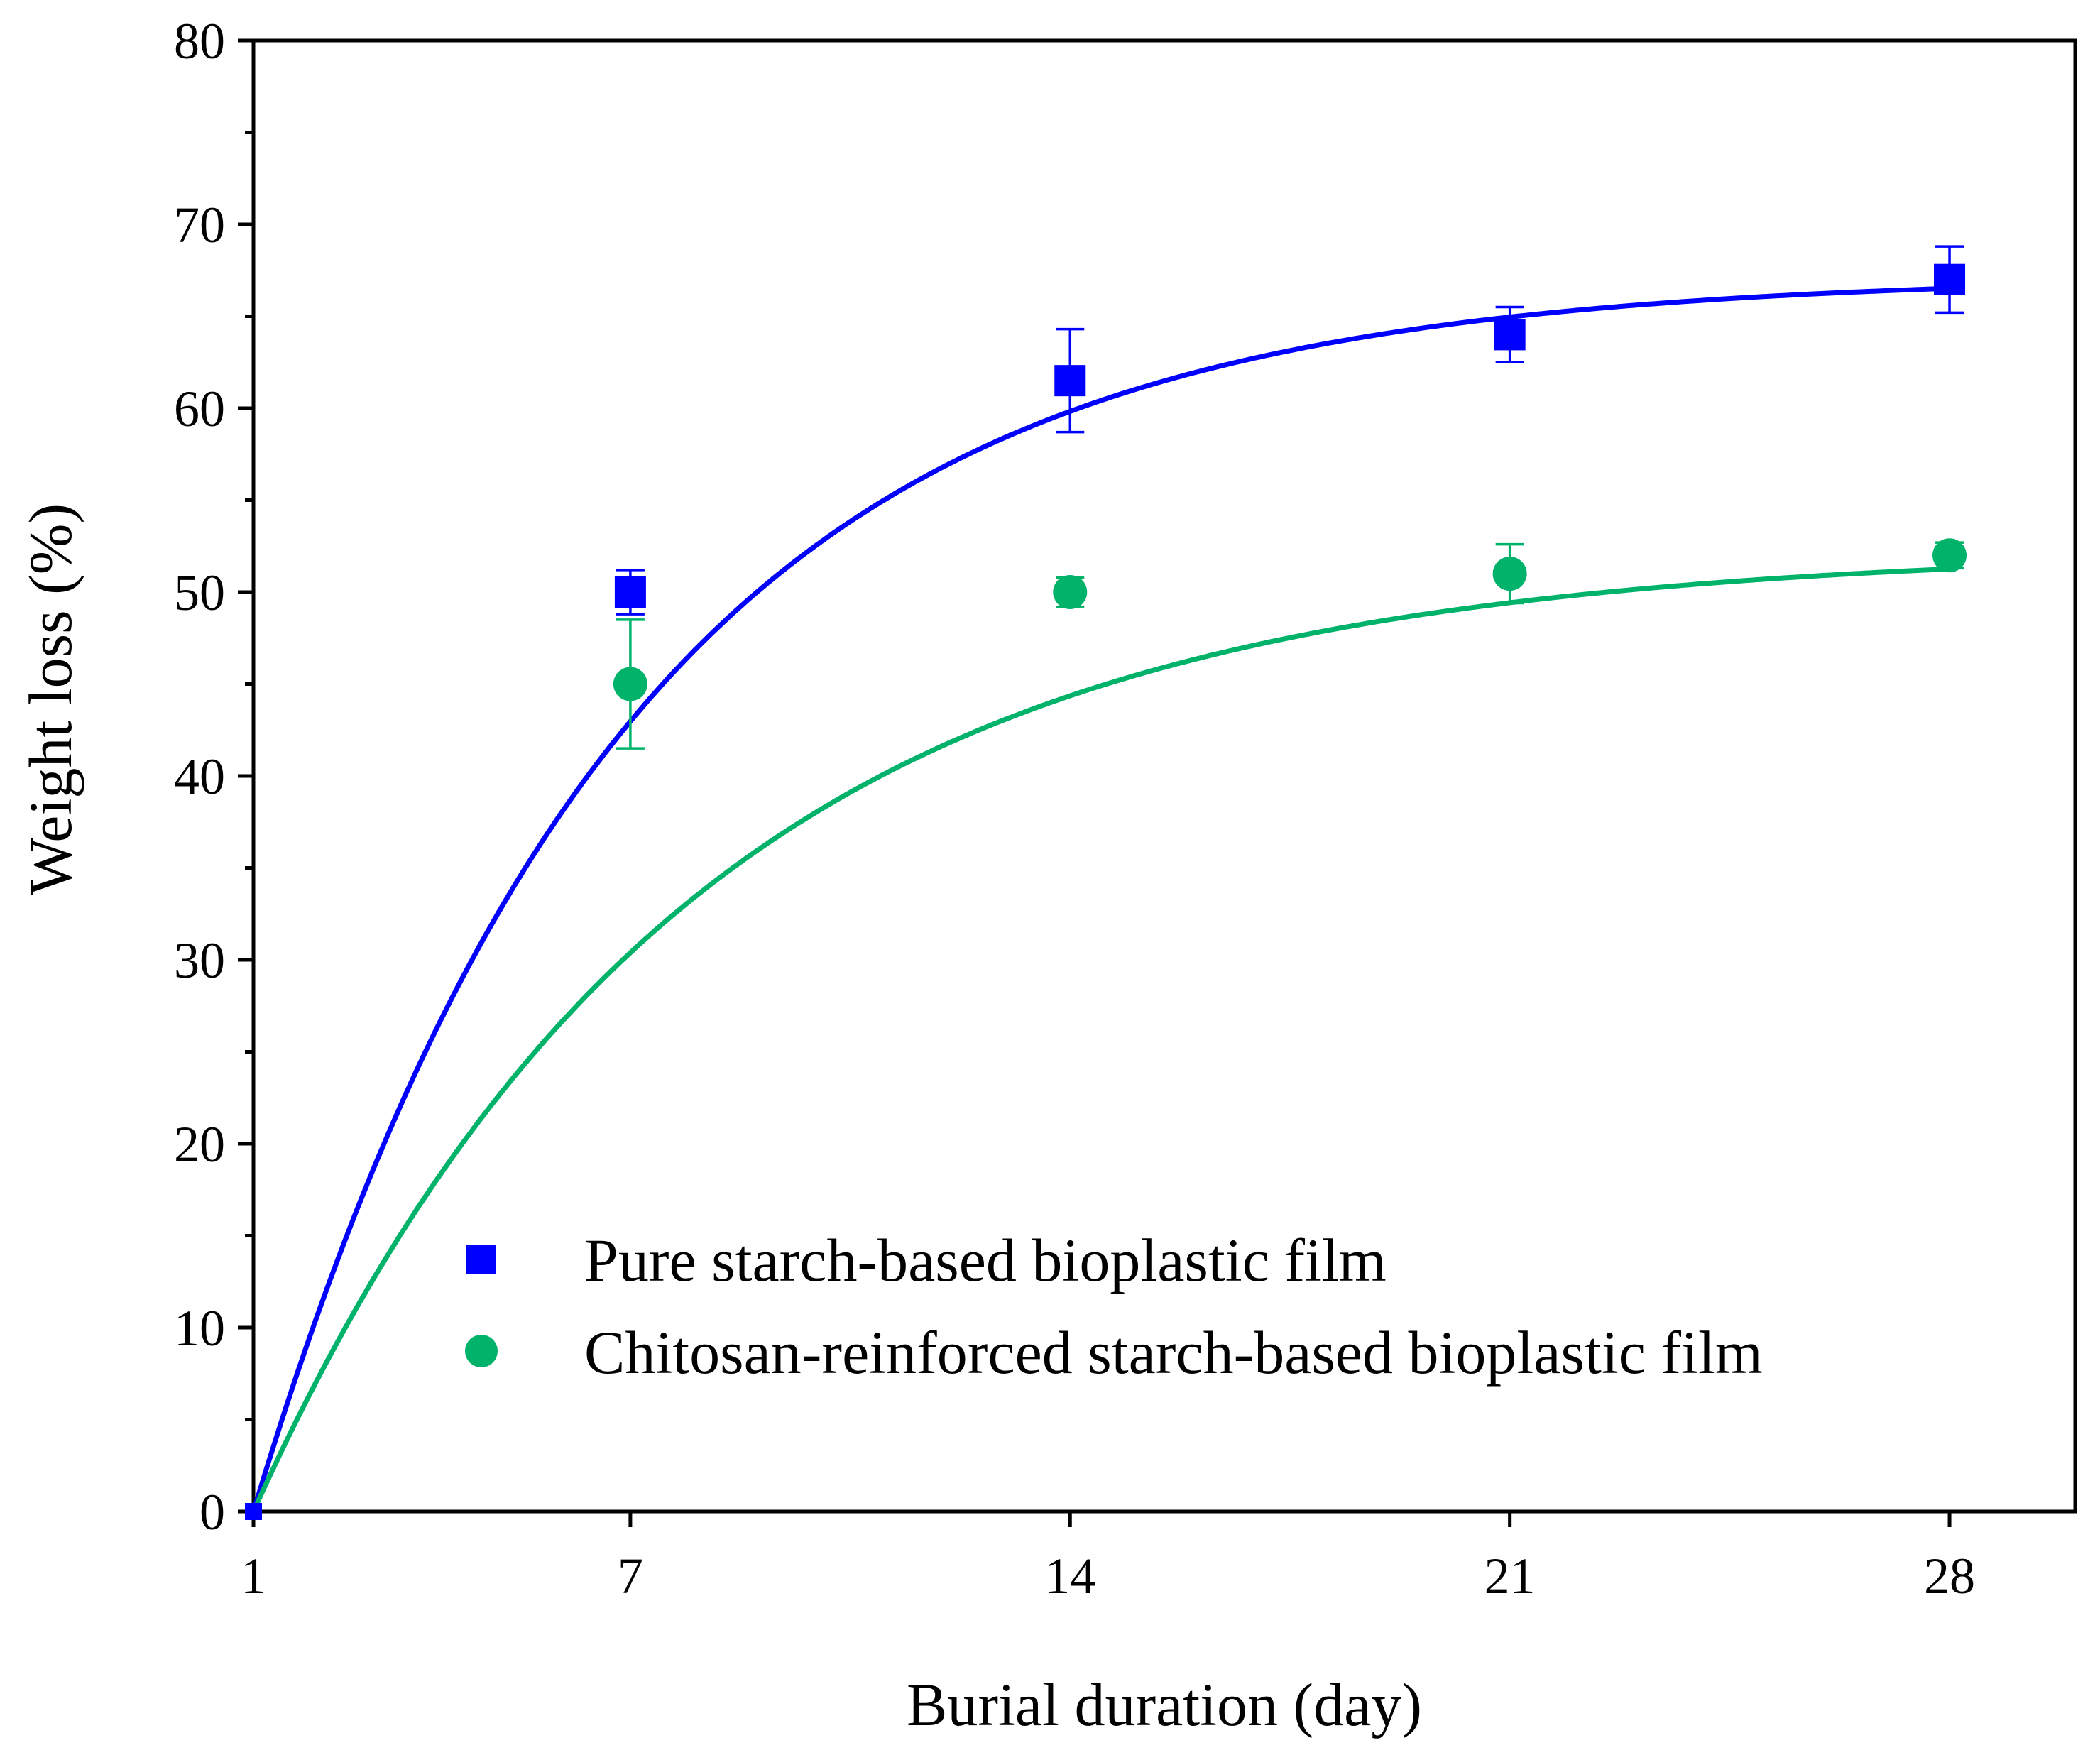 This screenshot has width=2100, height=1755. I want to click on y-axis: 0 10 20 30 40 50 60 70 80, so click(213, 777).